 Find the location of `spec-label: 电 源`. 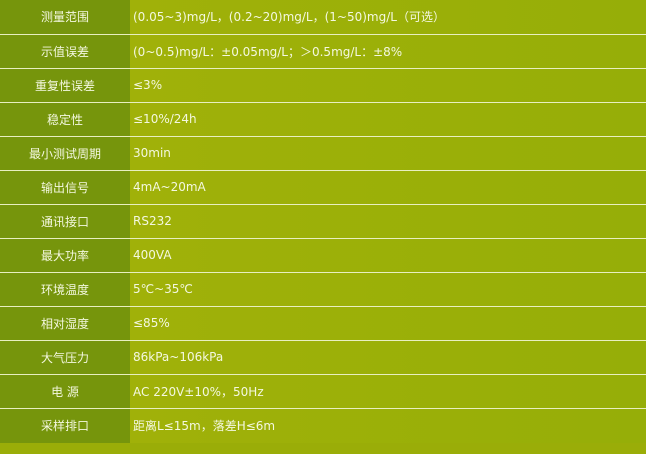

spec-label: 电 源 is located at coordinates (65, 391).